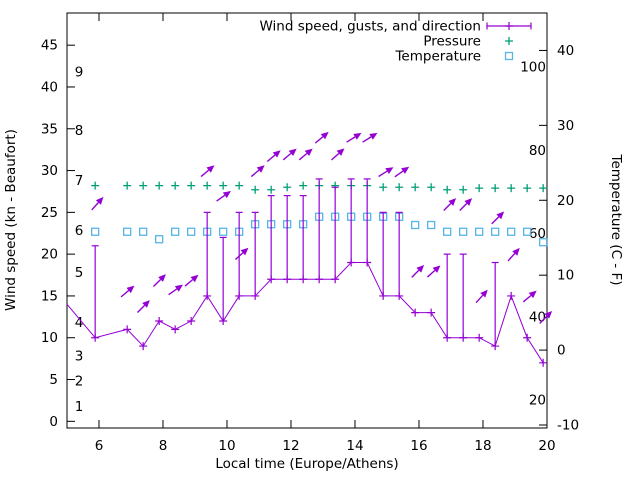 Image resolution: width=640 pixels, height=480 pixels. What do you see at coordinates (99, 446) in the screenshot?
I see `x-tick-label: 6` at bounding box center [99, 446].